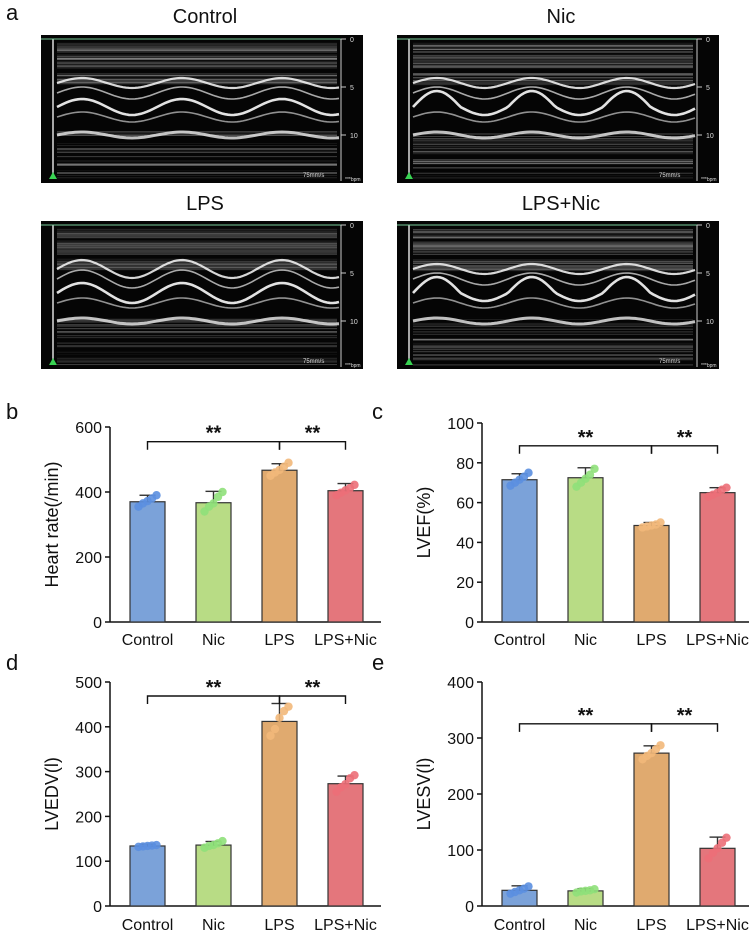  What do you see at coordinates (558, 109) in the screenshot?
I see `echo-image-nic: 0 5 10 75mm/s ***bpm` at bounding box center [558, 109].